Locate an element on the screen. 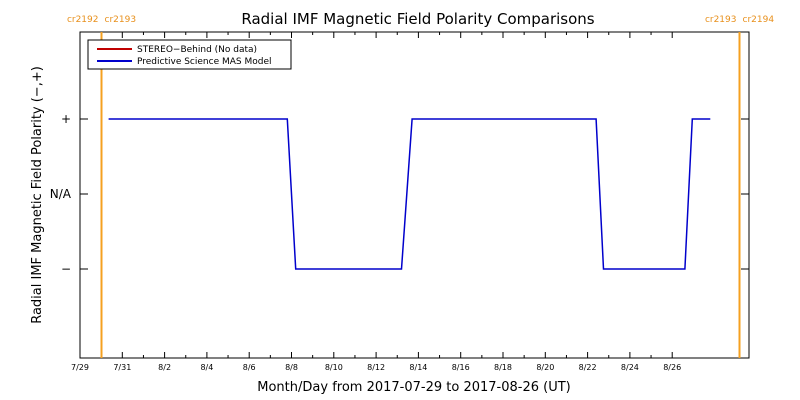  y-tick-label: N/A is located at coordinates (61, 194).